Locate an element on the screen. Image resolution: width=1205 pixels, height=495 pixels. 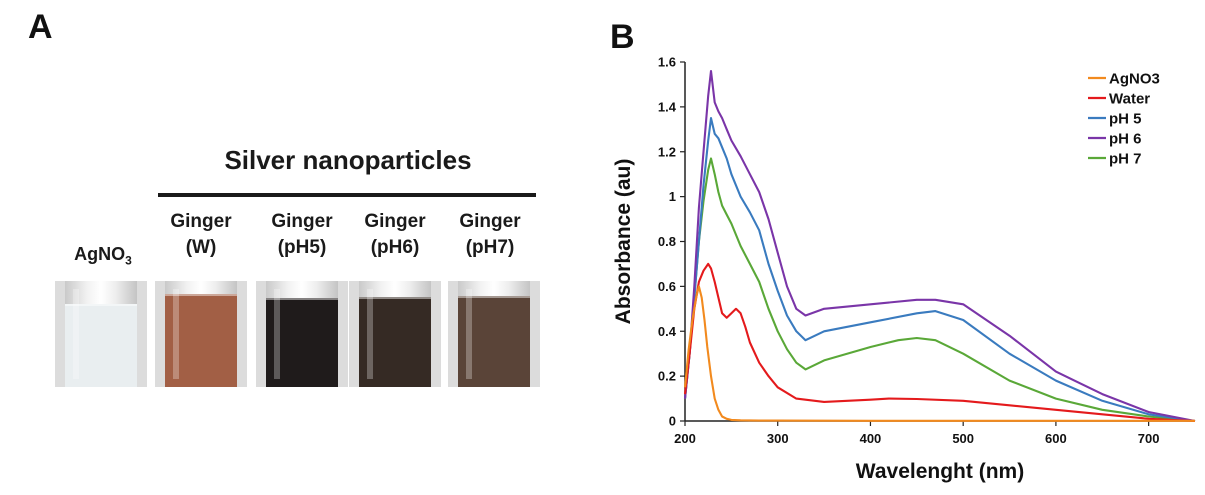
legend-label: AgNO3 is located at coordinates (1134, 79).